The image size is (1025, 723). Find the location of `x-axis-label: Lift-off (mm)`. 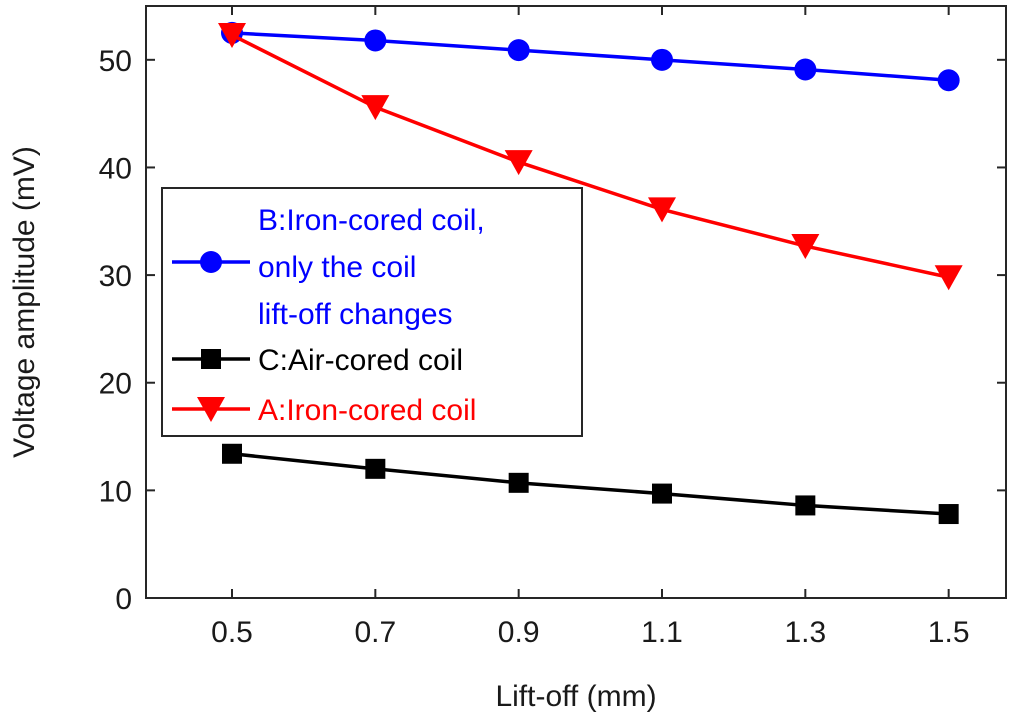

x-axis-label: Lift-off (mm) is located at coordinates (575, 696).